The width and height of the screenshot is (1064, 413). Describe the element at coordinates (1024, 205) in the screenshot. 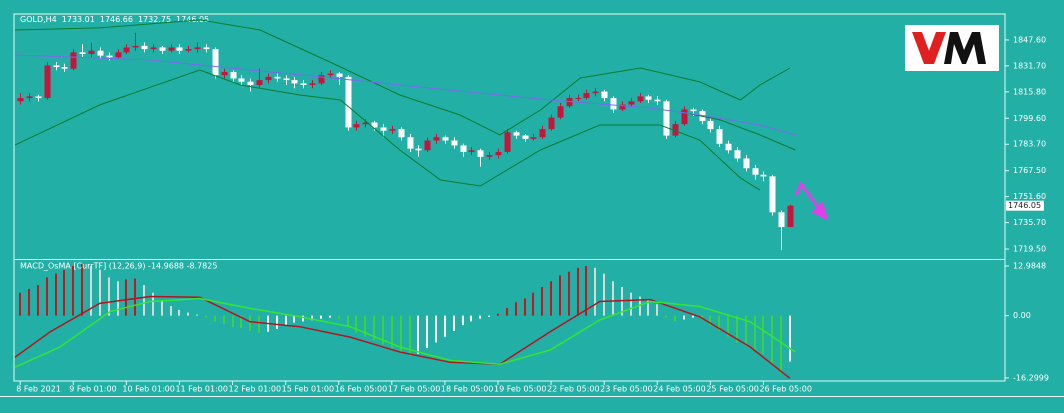

I see `current-price: 1746.05` at that location.